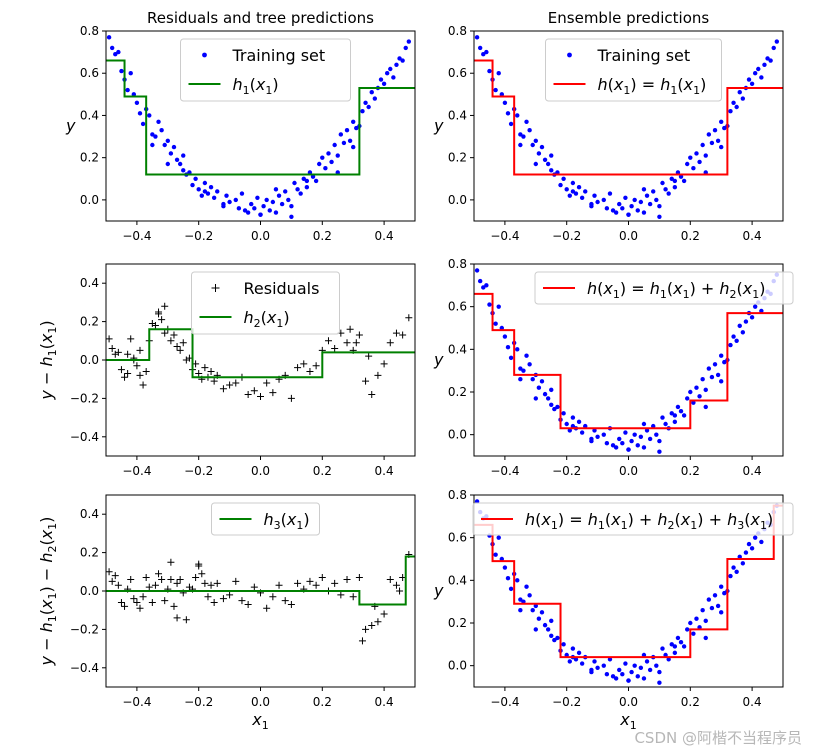 The image size is (818, 754). I want to click on x-tick-label: −0.4, so click(136, 702).